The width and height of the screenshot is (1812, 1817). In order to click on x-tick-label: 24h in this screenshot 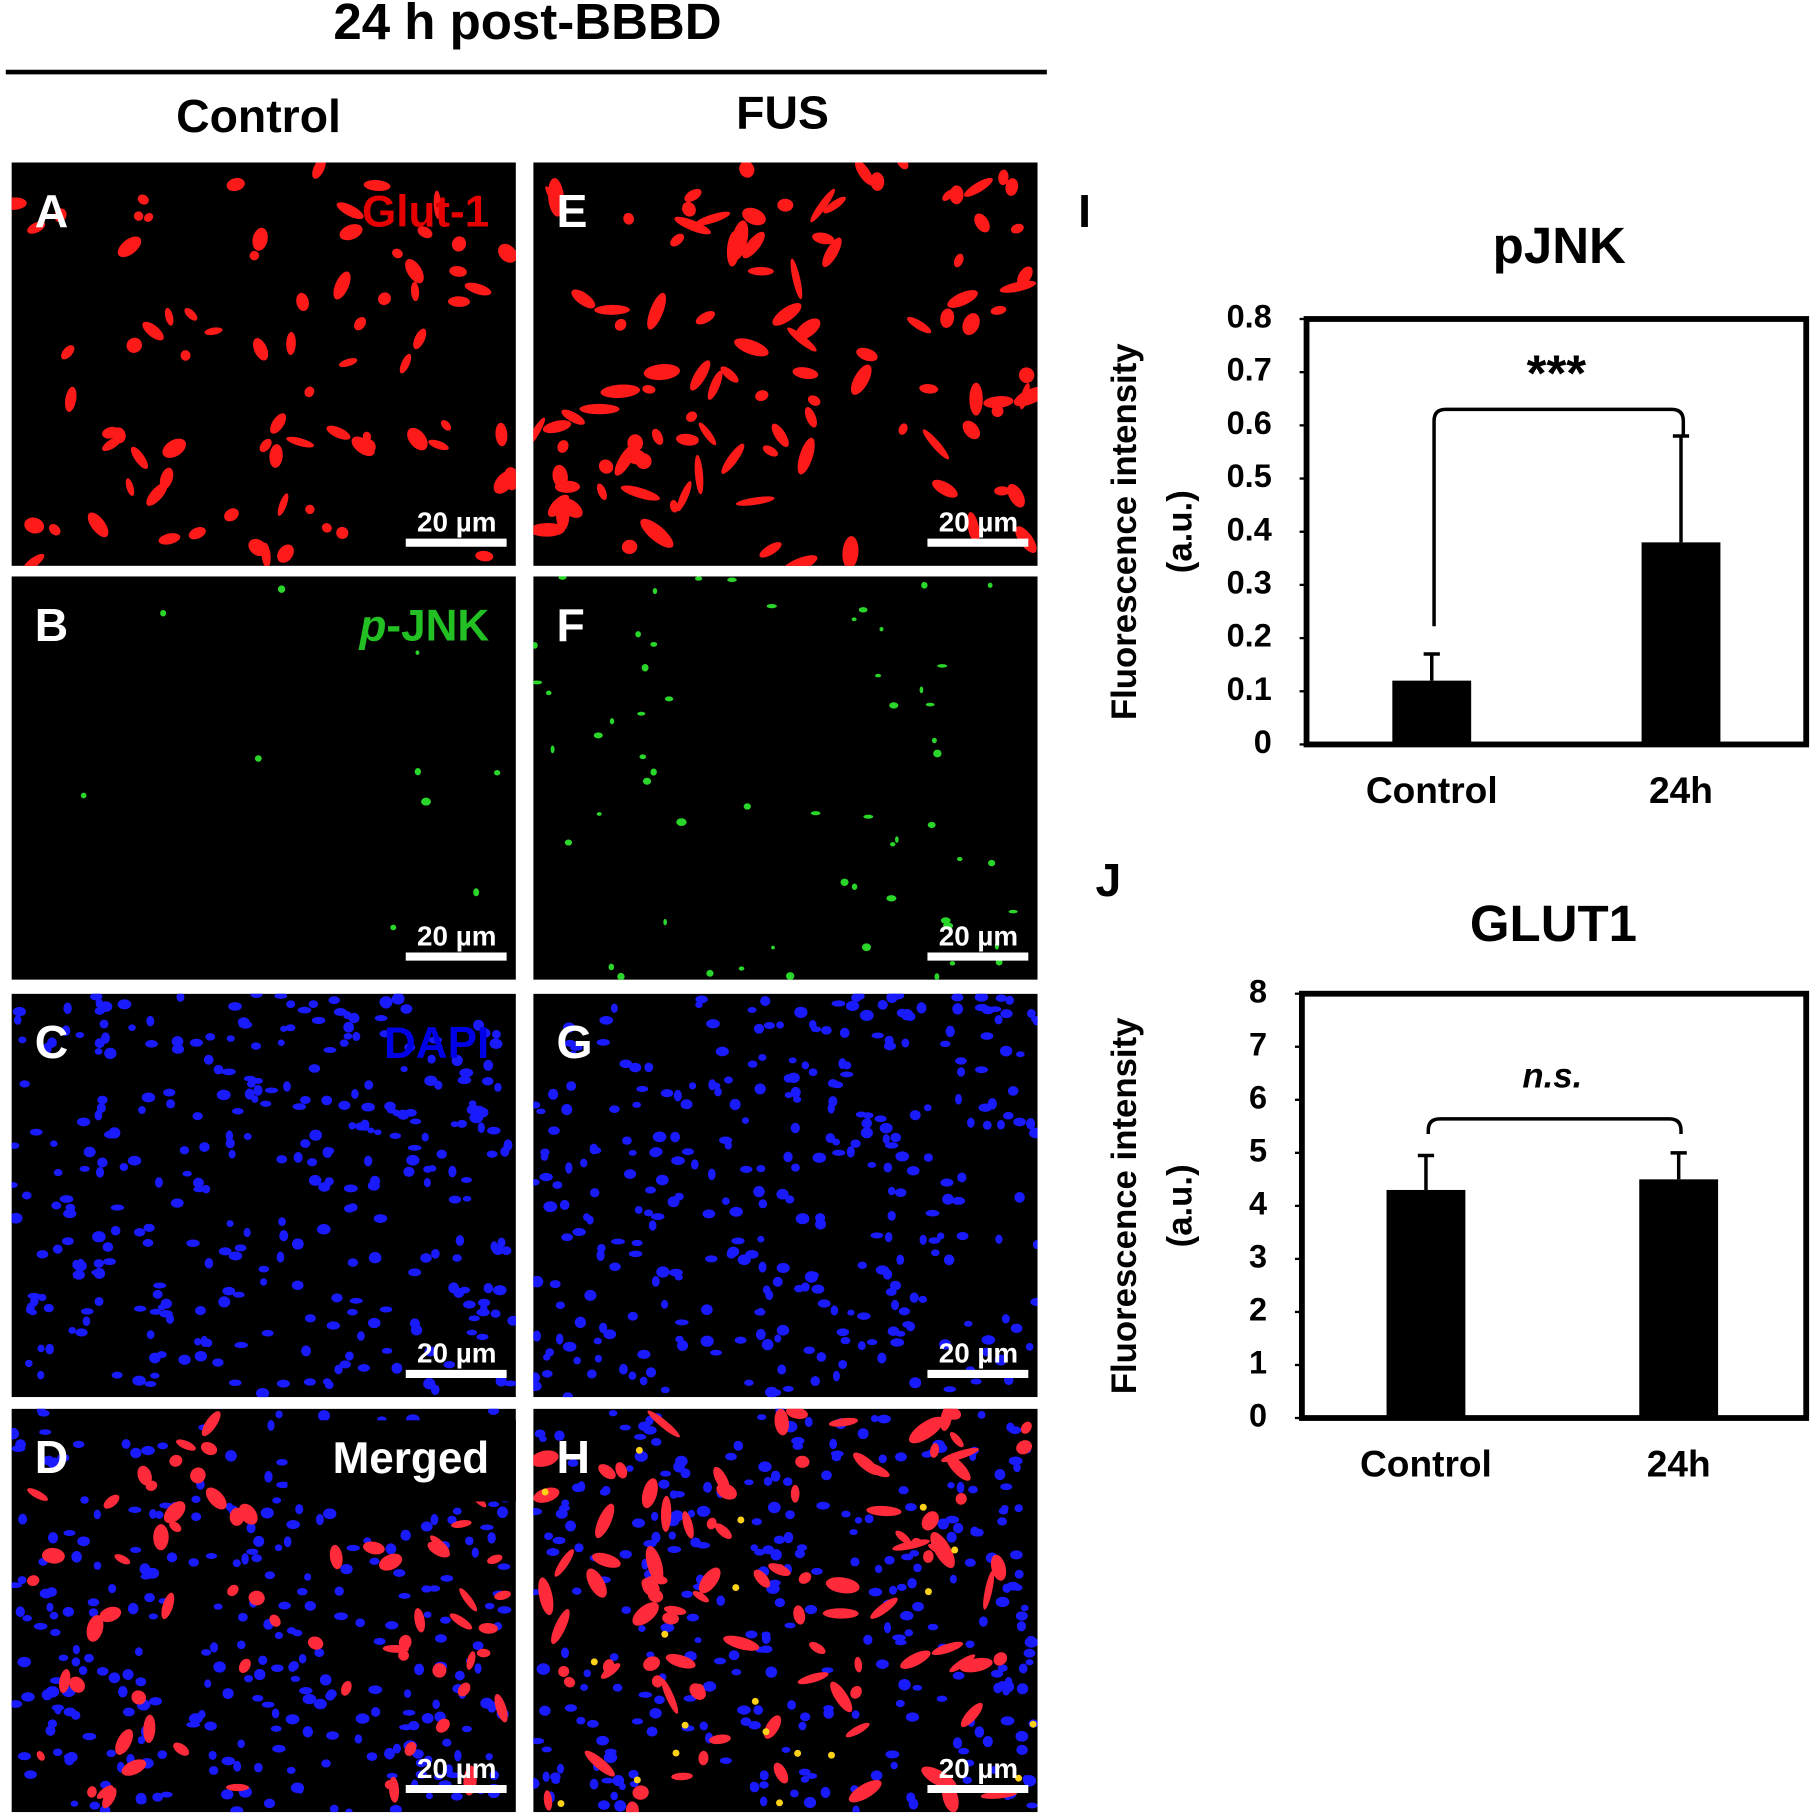, I will do `click(1681, 790)`.